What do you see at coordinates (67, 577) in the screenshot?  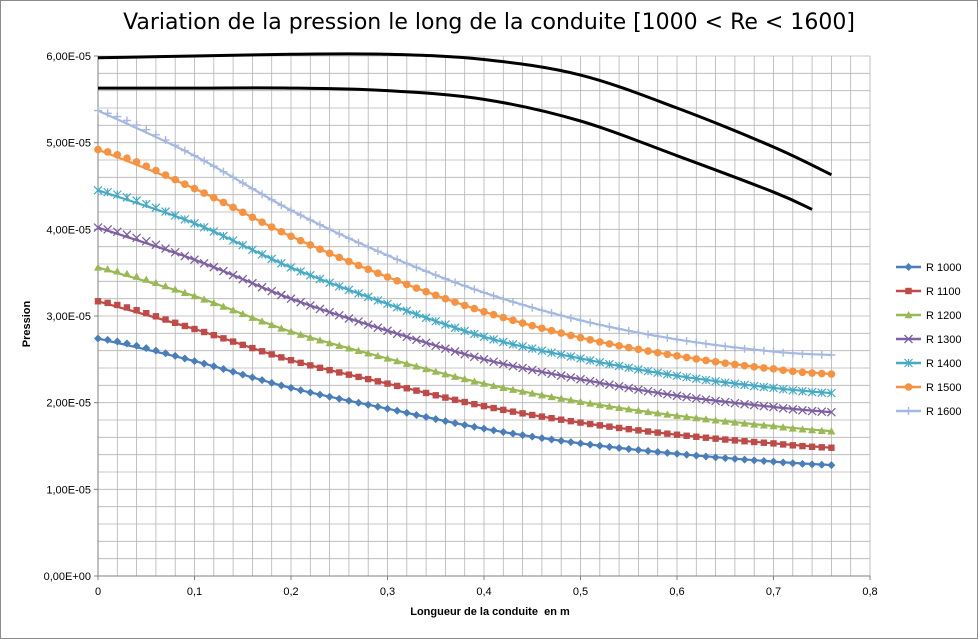 I see `y-tick-label: 0,00E+00` at bounding box center [67, 577].